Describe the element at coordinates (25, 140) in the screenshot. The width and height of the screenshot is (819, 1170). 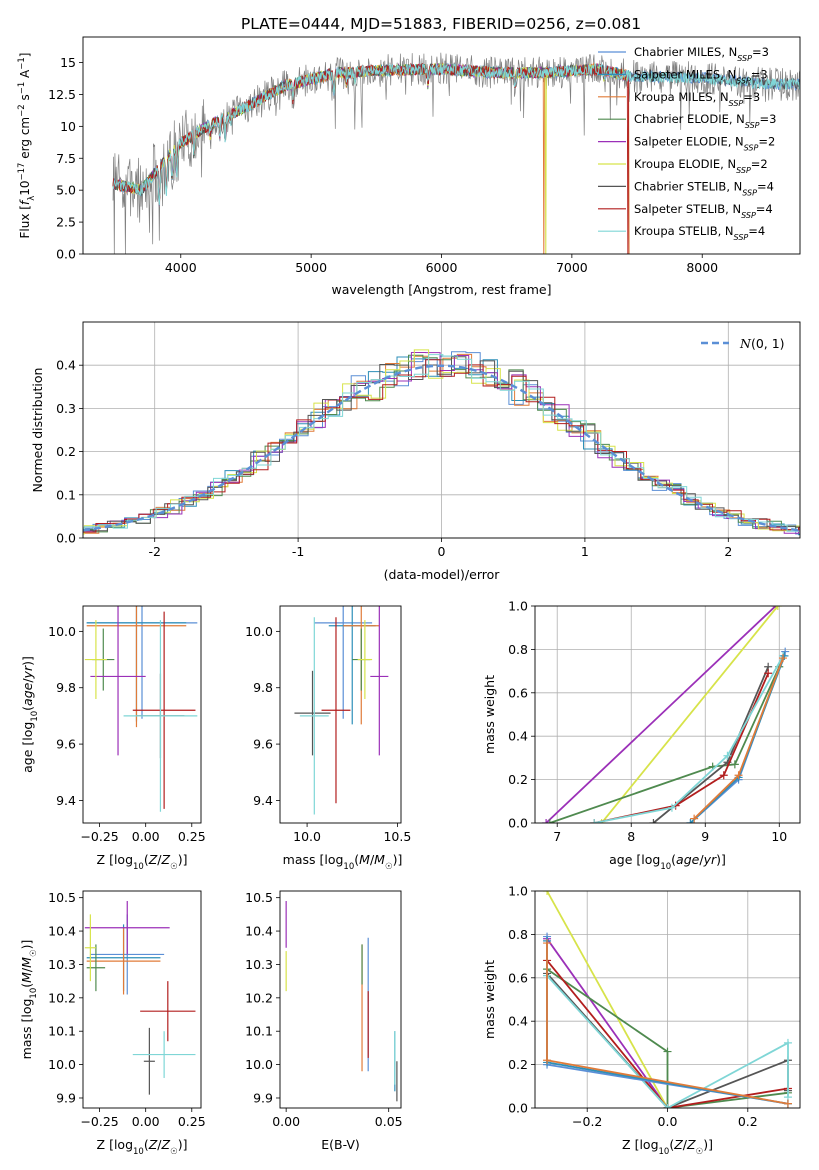
I see `y-axis-label-part: erg cm` at that location.